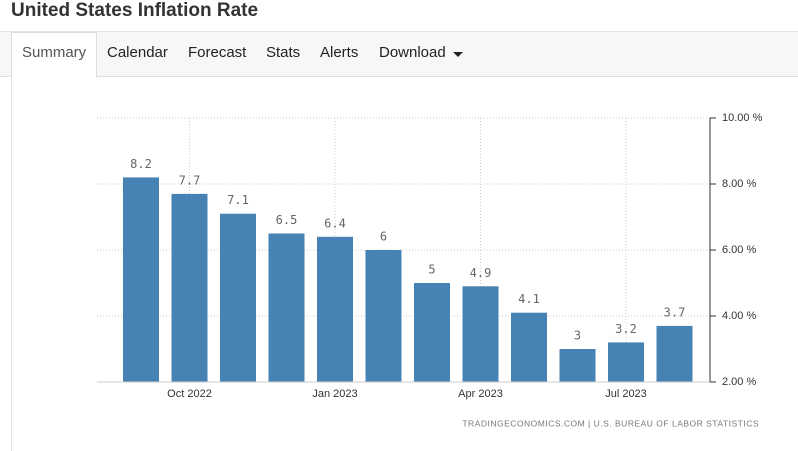 This screenshot has height=451, width=798. What do you see at coordinates (135, 10) in the screenshot?
I see `page-title: United States Inflation Rate` at bounding box center [135, 10].